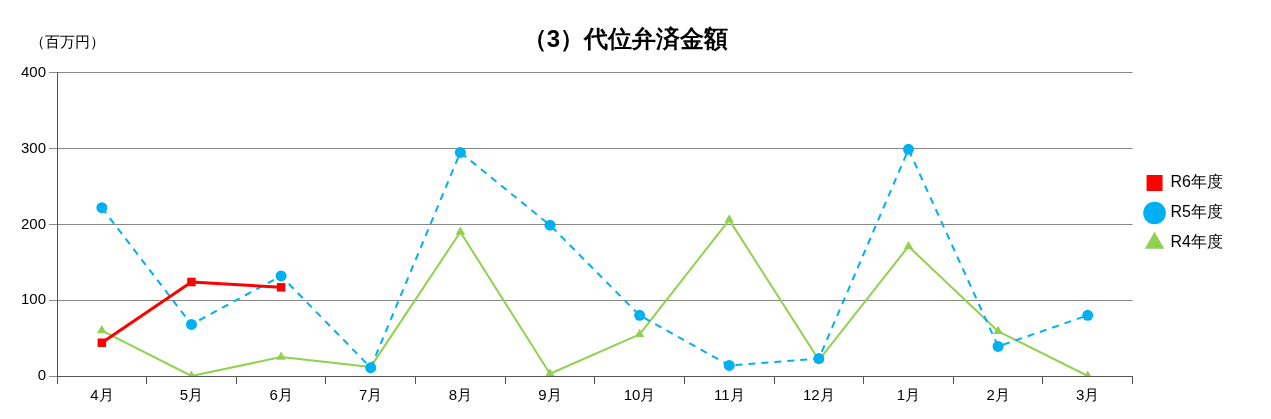 The image size is (1271, 419). What do you see at coordinates (819, 395) in the screenshot?
I see `x-tick-label: 12月` at bounding box center [819, 395].